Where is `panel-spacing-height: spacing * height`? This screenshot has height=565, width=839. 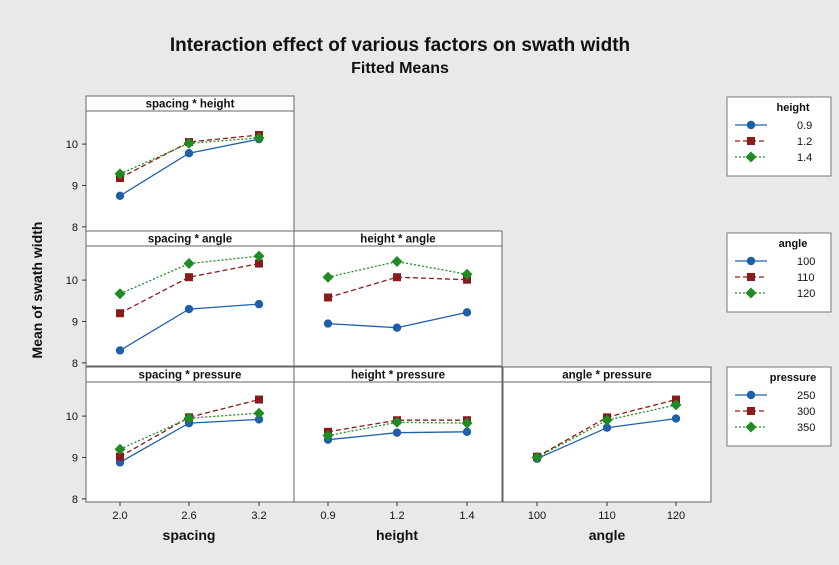 panel-spacing-height: spacing * height is located at coordinates (190, 163).